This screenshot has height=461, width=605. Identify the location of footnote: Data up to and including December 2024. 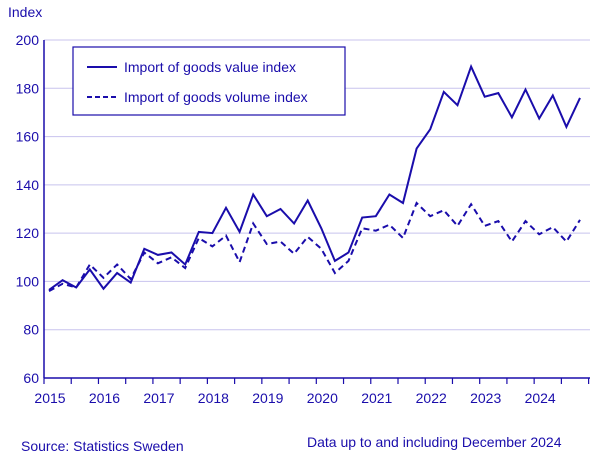
(434, 442).